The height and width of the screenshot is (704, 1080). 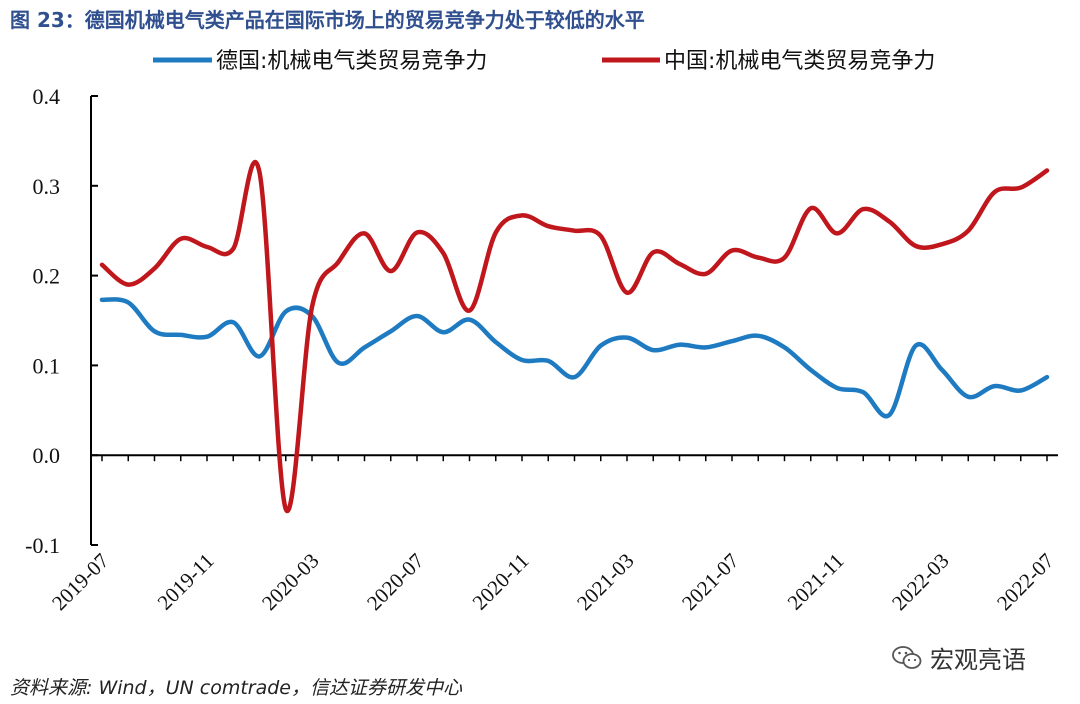 I want to click on x-tick-label: 2021-07, so click(x=710, y=582).